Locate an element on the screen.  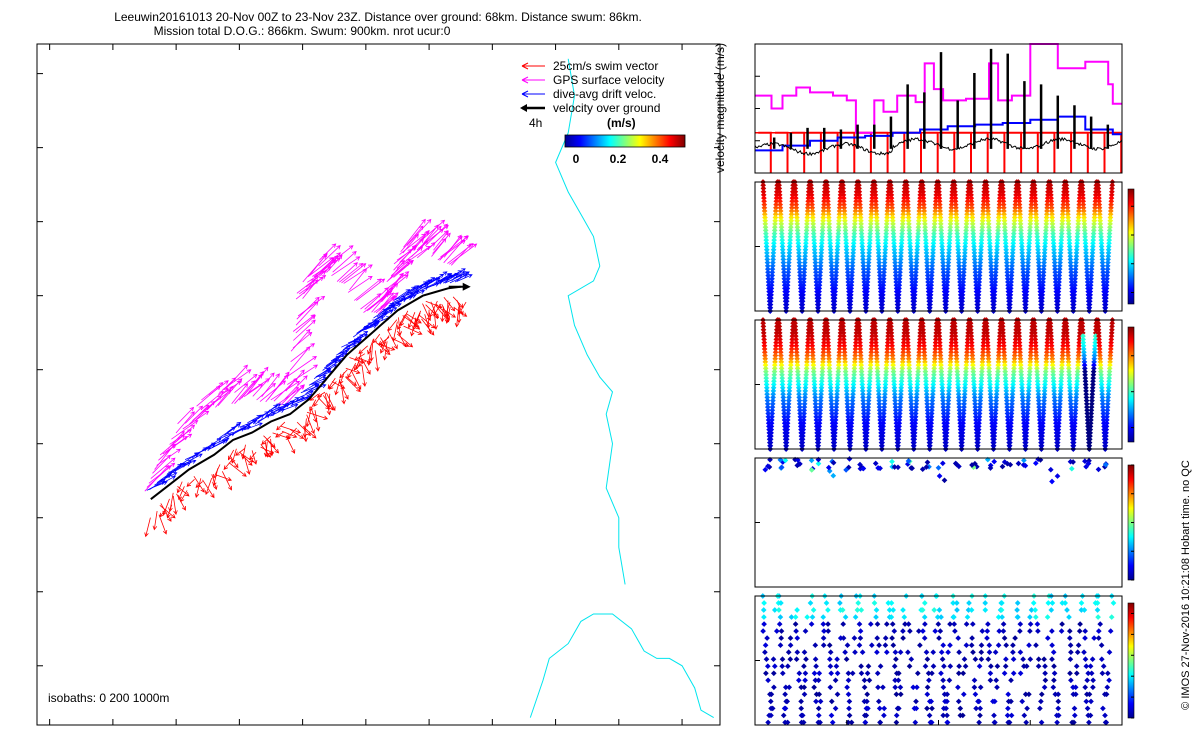
track-end-arrow is located at coordinates (466, 286).